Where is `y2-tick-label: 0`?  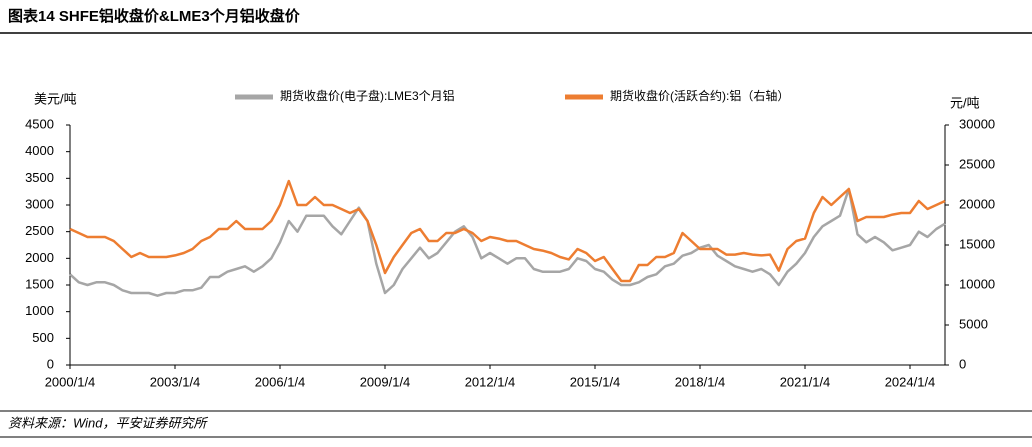 y2-tick-label: 0 is located at coordinates (962, 363).